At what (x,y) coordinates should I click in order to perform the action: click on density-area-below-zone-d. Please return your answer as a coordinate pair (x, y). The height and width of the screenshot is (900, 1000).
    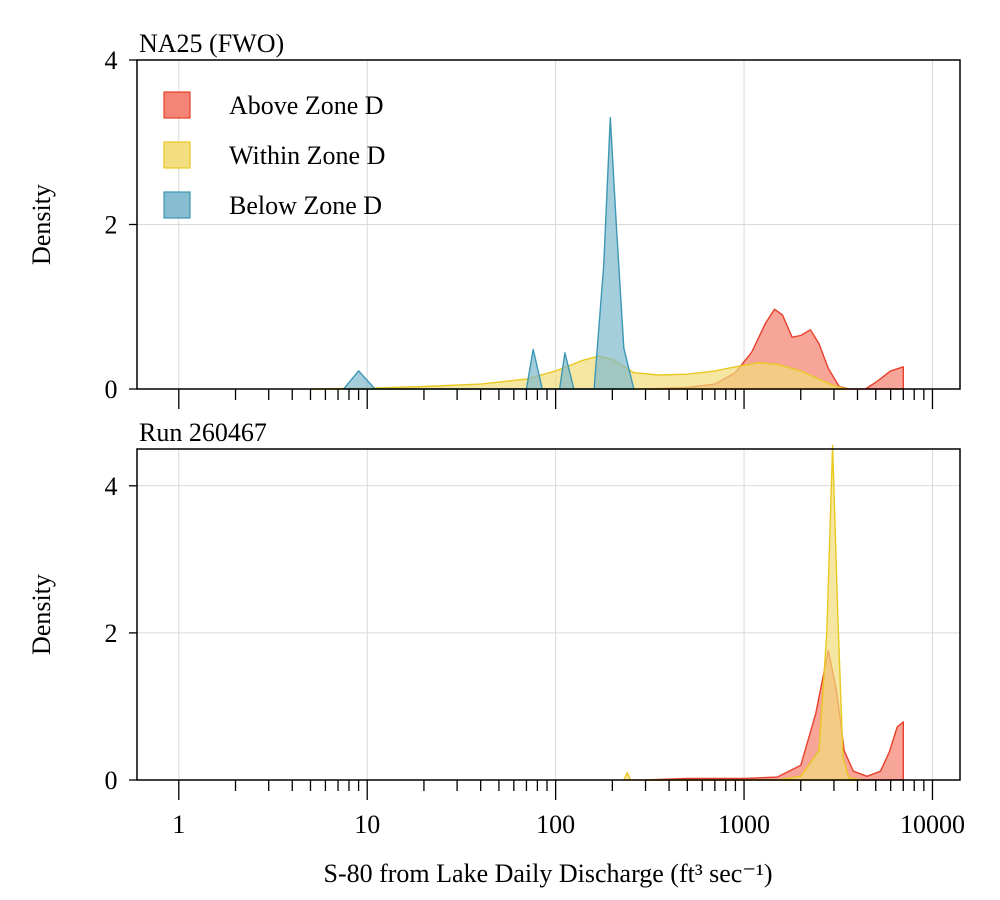
    Looking at the image, I should click on (489, 253).